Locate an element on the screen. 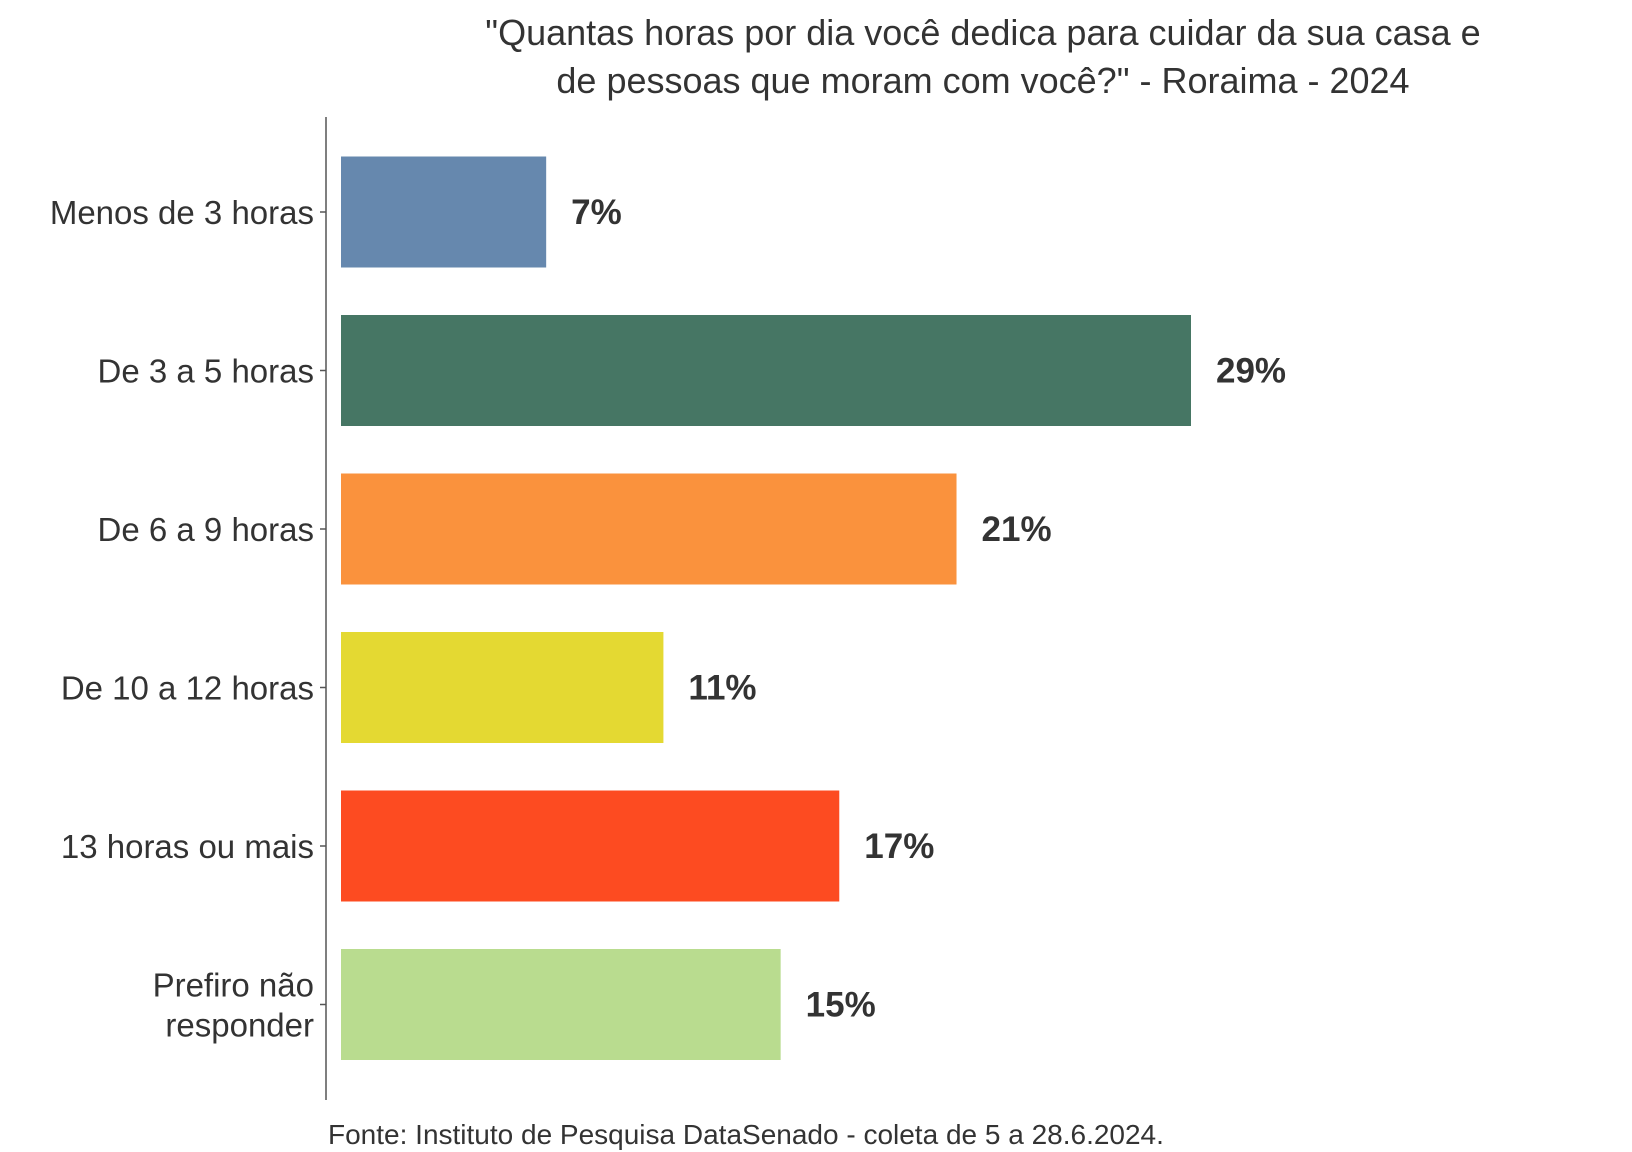  category-label-line: responder is located at coordinates (239, 1025).